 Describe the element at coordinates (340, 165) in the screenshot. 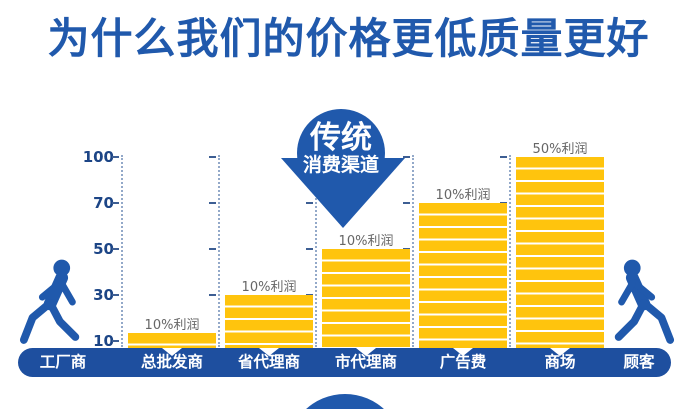

I see `badge-subtitle: 消费渠道` at that location.